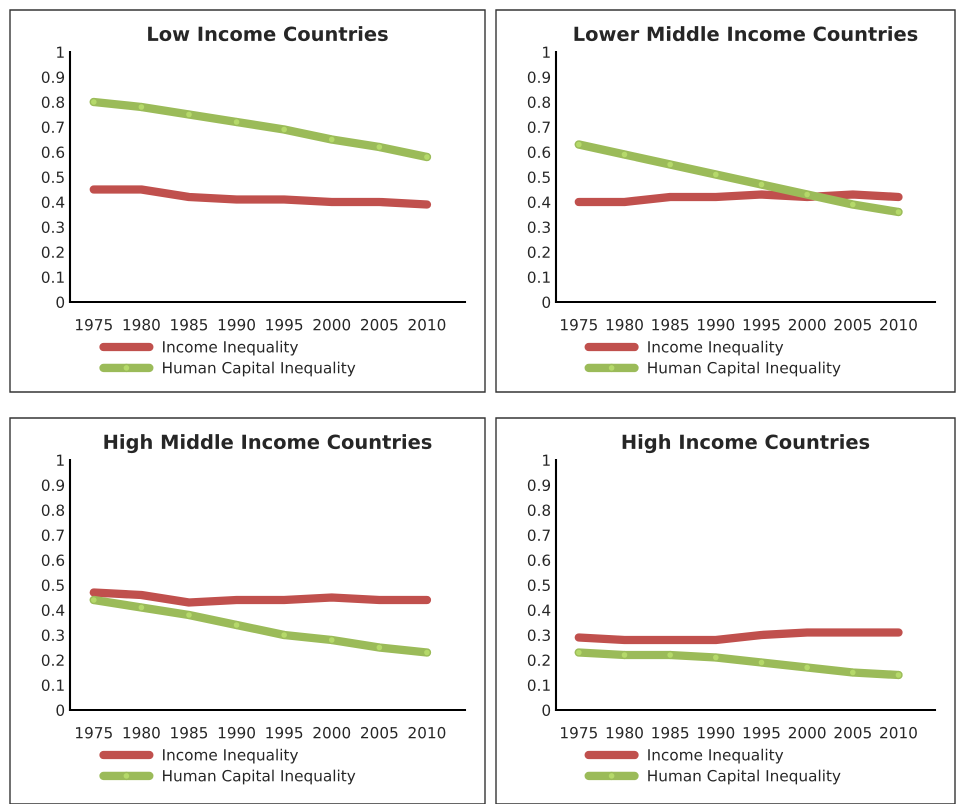 The image size is (959, 804). I want to click on chart-title: High Middle Income Countries, so click(268, 444).